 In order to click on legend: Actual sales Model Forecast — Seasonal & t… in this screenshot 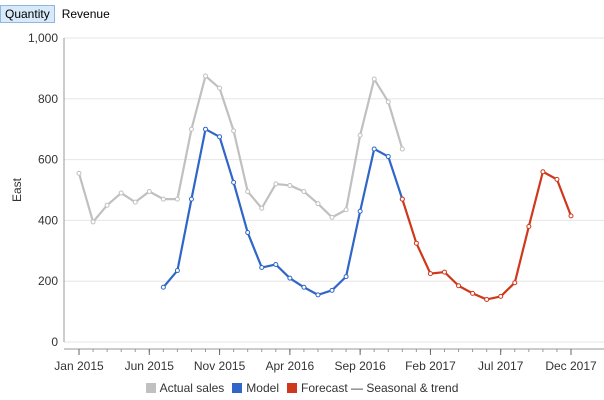, I will do `click(302, 388)`.